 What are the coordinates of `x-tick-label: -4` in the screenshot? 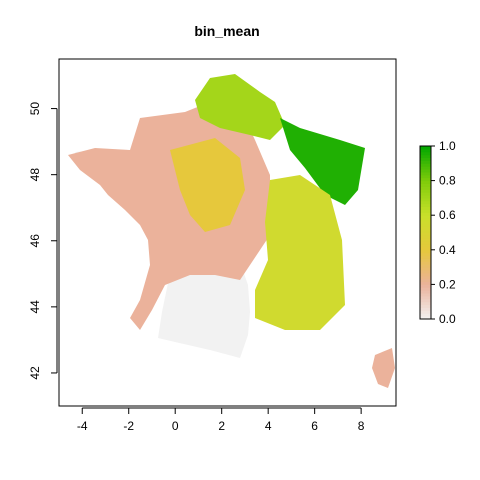 It's located at (82, 426).